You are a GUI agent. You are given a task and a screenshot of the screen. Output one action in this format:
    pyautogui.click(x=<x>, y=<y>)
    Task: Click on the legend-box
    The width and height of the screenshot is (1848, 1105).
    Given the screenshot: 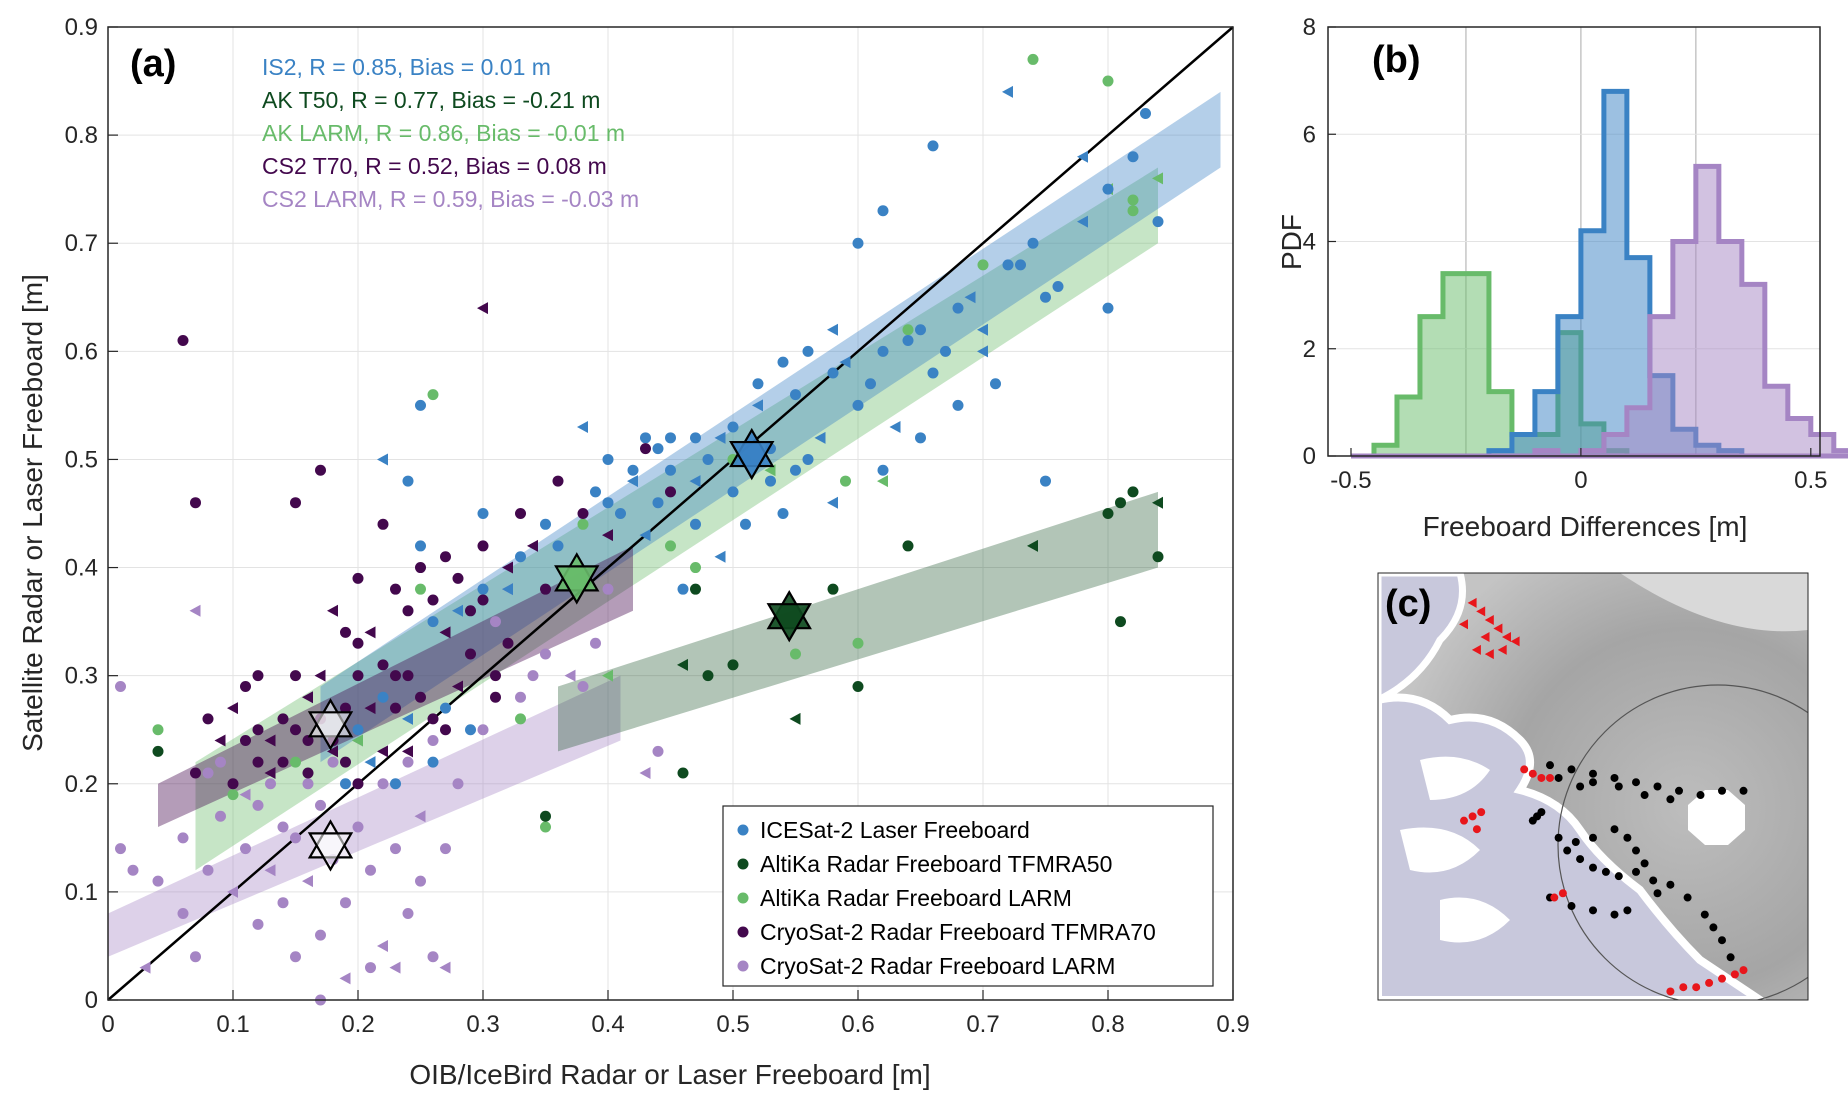 What is the action you would take?
    pyautogui.click(x=968, y=896)
    